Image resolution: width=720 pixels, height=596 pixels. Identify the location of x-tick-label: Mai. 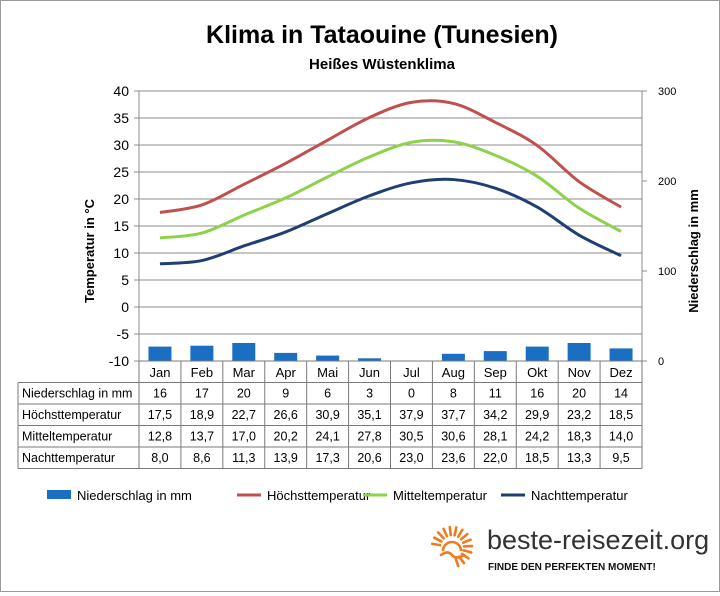
(327, 372).